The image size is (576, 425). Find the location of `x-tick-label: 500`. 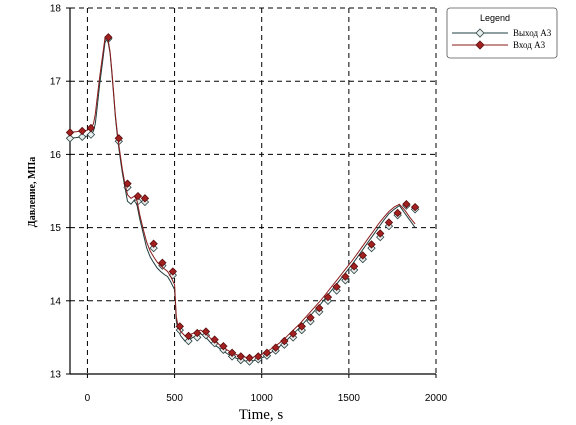

x-tick-label: 500 is located at coordinates (174, 398).